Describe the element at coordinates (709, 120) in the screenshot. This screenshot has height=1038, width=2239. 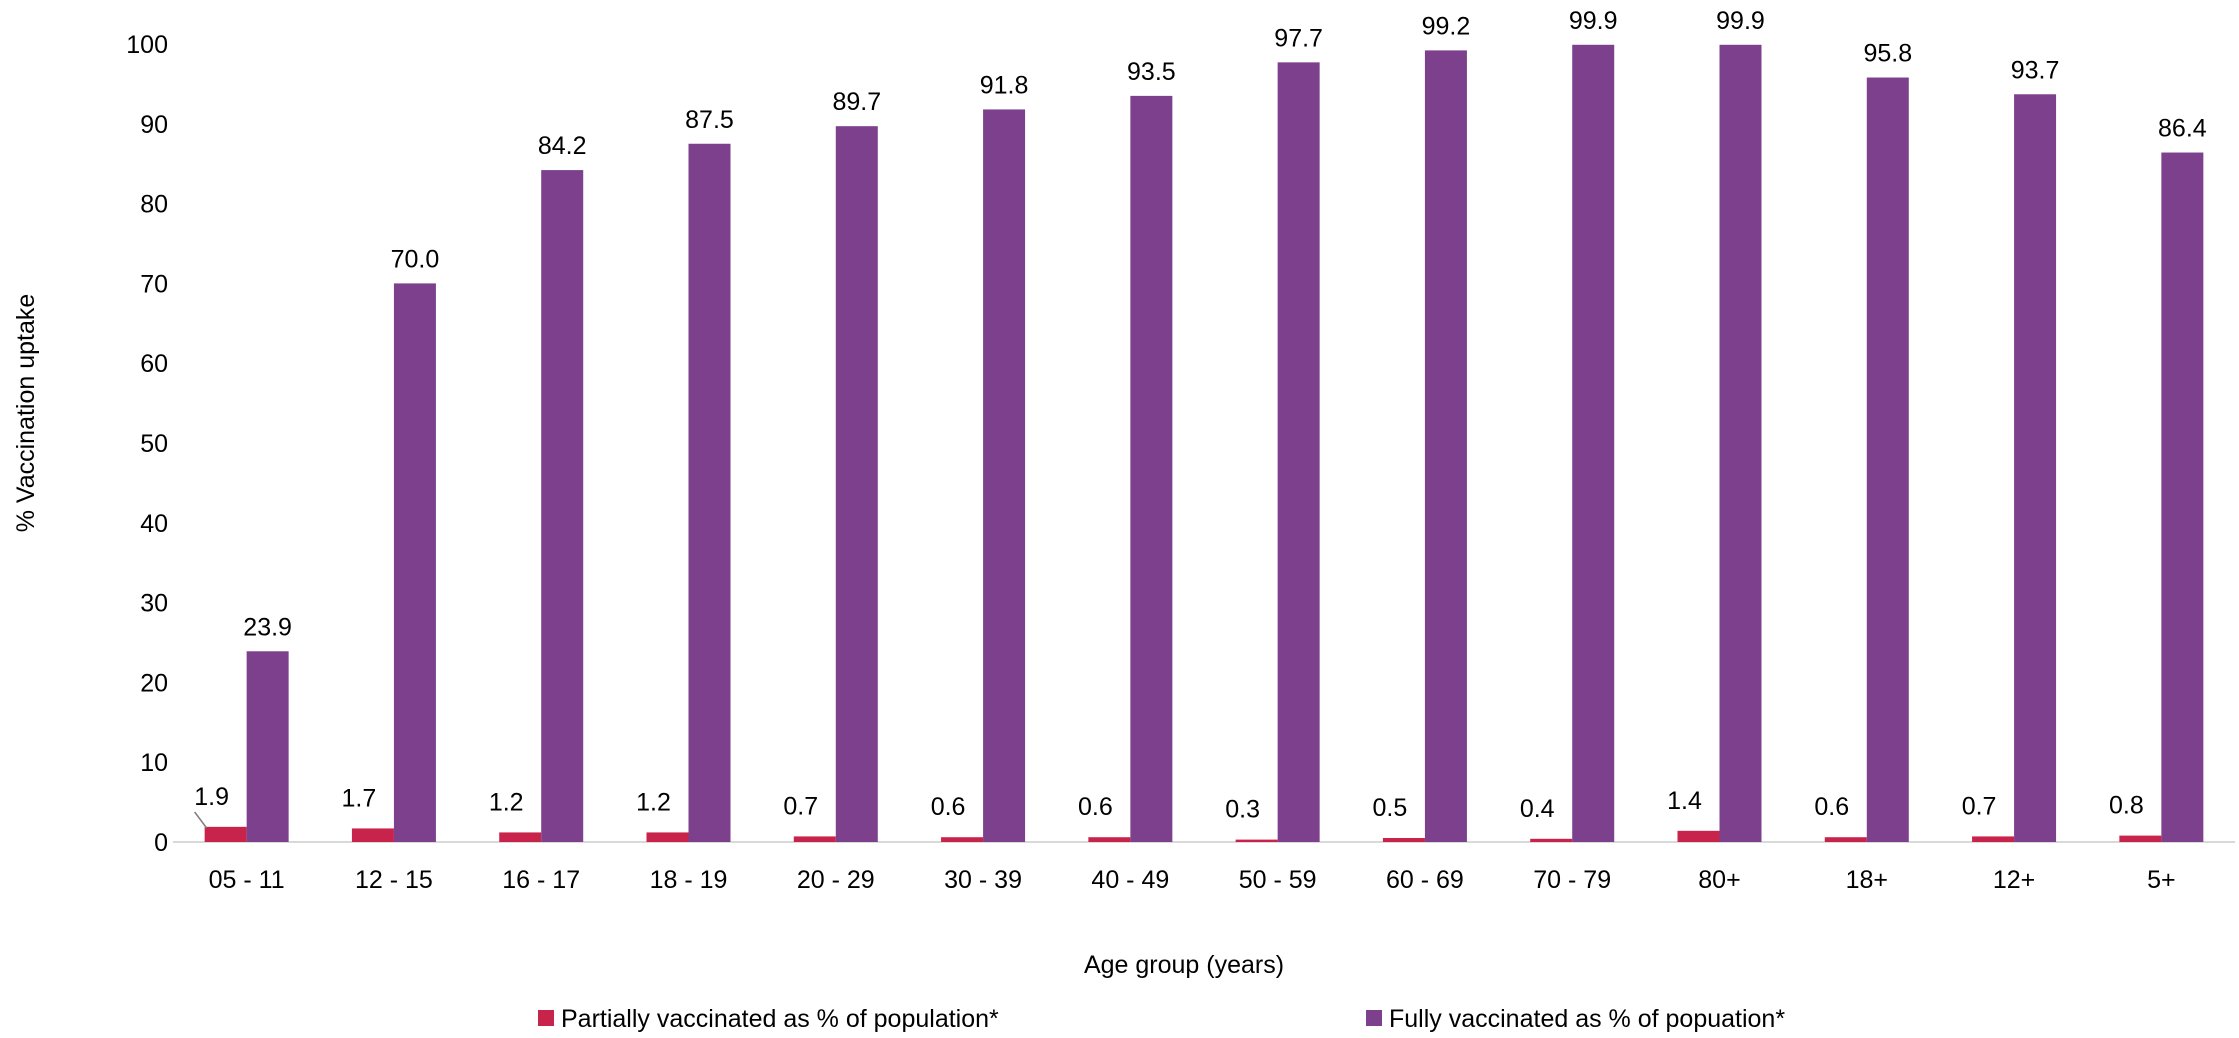
I see `data-label-fully-vaccinated: 87.5` at that location.